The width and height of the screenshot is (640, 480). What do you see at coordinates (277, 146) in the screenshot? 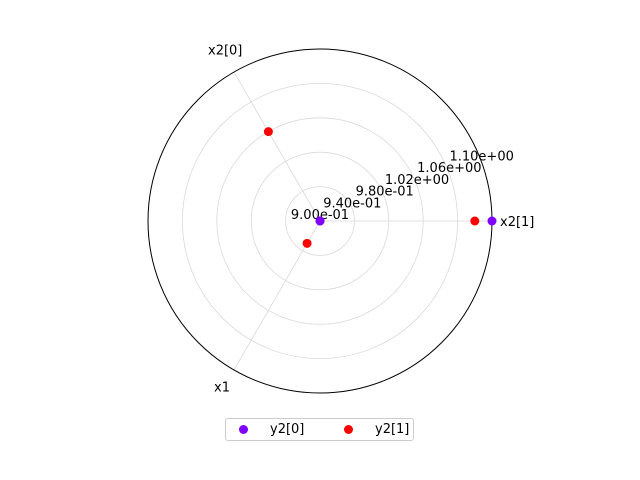
I see `axis-spoke` at bounding box center [277, 146].